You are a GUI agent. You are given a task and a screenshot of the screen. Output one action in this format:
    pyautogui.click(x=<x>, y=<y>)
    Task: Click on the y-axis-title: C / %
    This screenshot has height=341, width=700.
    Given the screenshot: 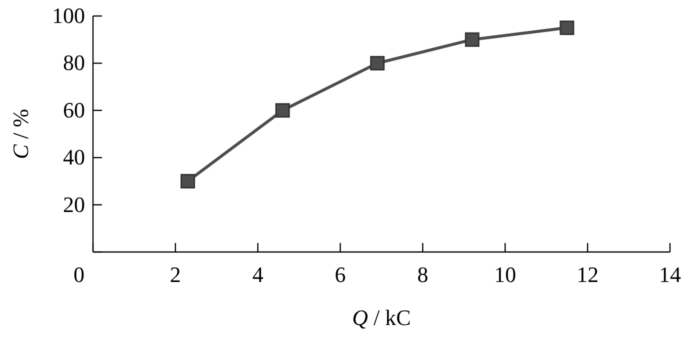 What is the action you would take?
    pyautogui.click(x=20, y=134)
    